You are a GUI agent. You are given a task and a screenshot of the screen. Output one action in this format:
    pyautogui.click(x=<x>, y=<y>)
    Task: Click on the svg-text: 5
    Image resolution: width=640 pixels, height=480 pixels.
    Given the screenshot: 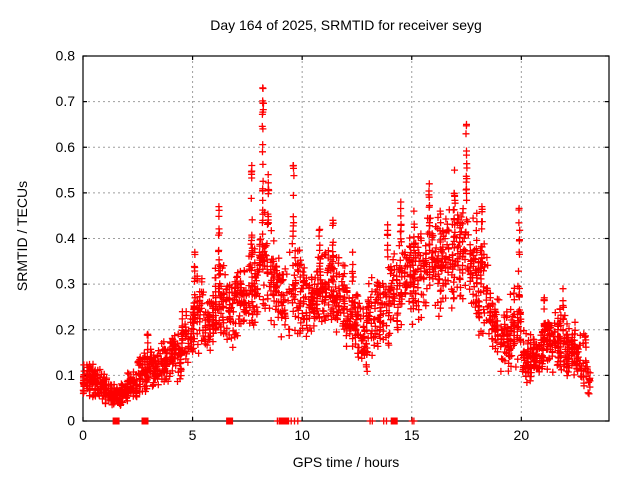 What is the action you would take?
    pyautogui.click(x=193, y=435)
    